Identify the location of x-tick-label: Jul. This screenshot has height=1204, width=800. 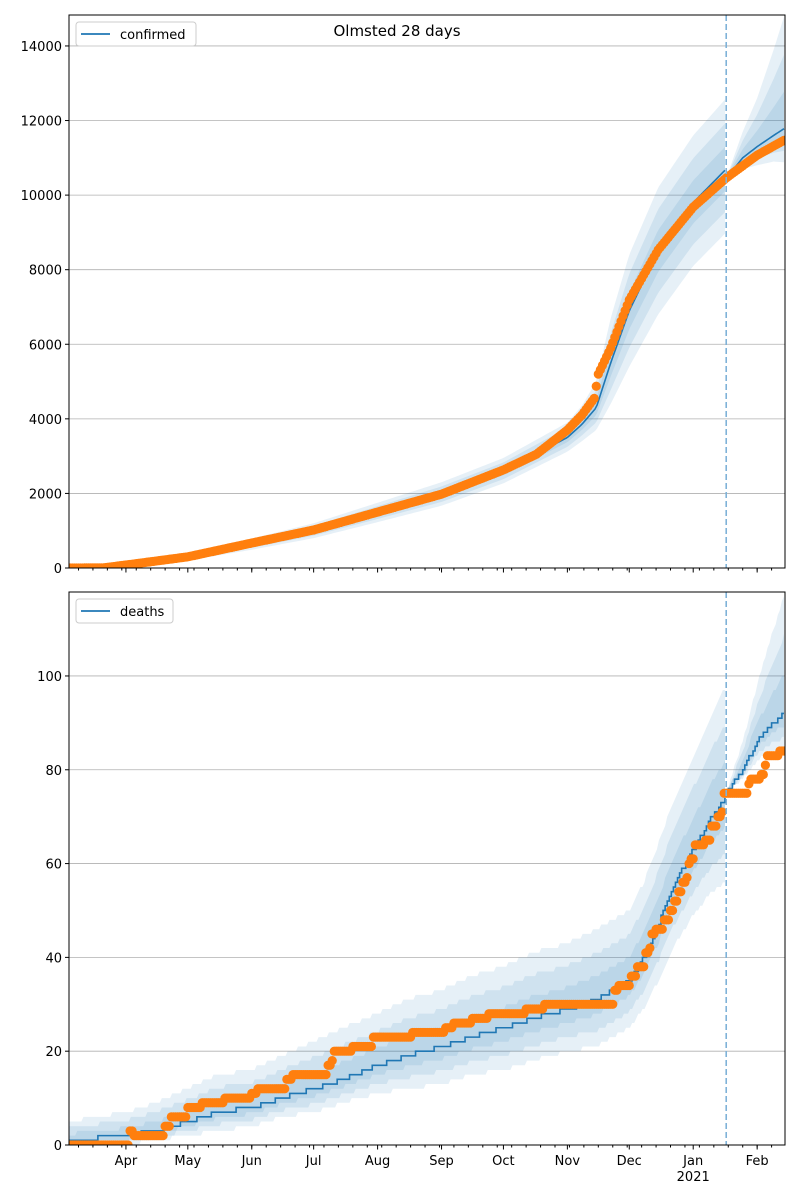
(313, 1161).